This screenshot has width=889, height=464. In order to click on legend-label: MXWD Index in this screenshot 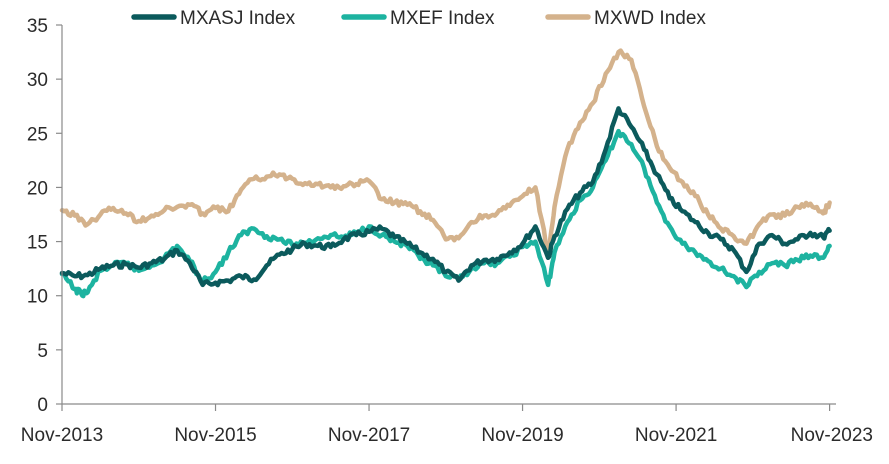, I will do `click(650, 18)`.